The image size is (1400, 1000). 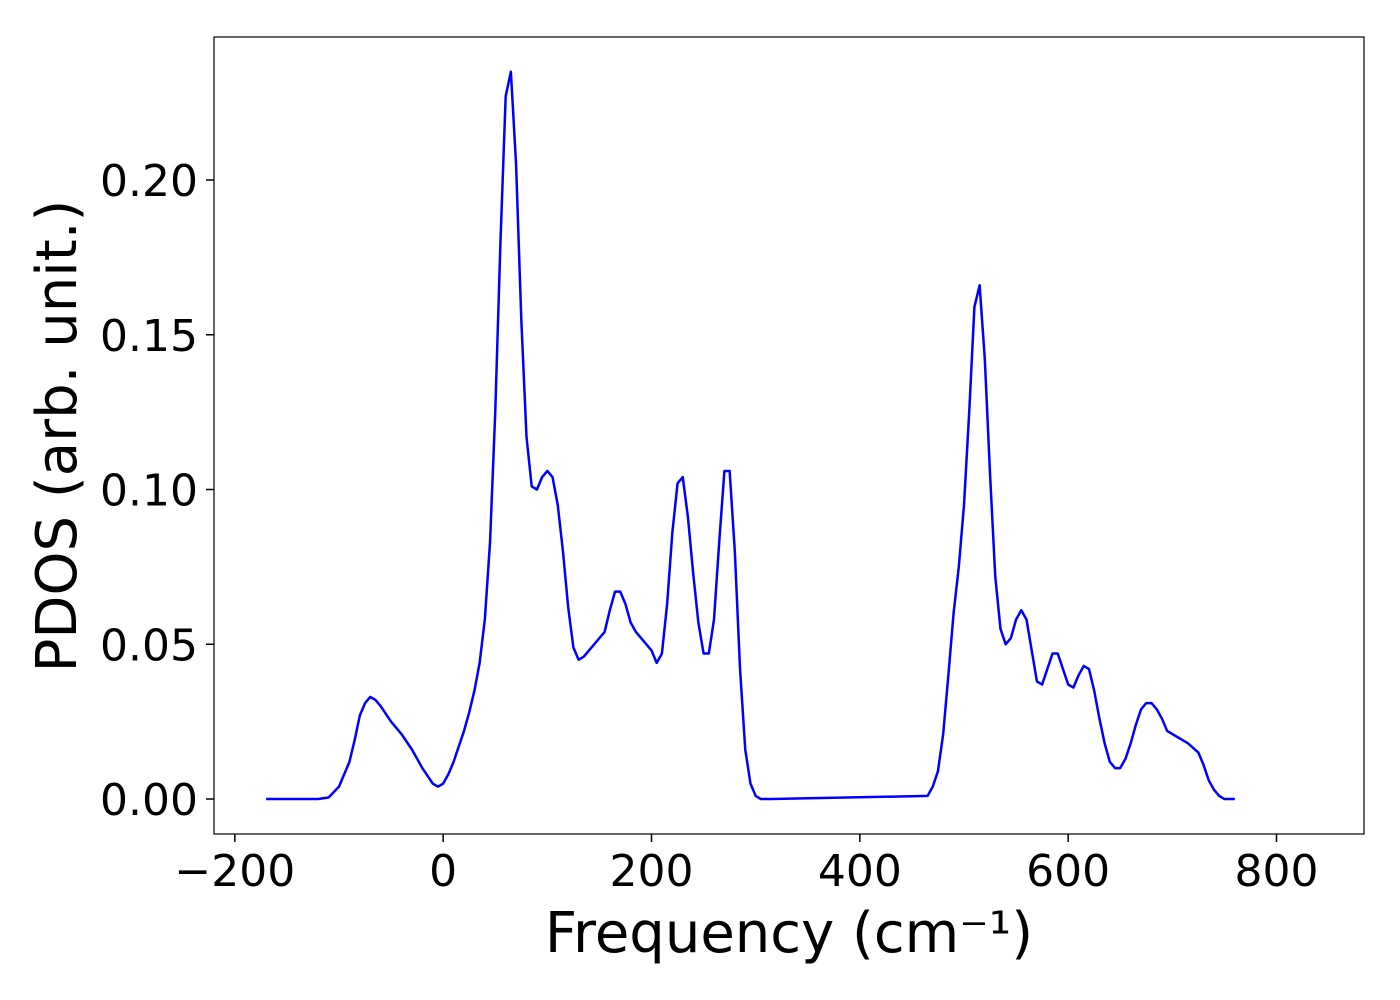 I want to click on x-tick-label: 400, so click(x=860, y=871).